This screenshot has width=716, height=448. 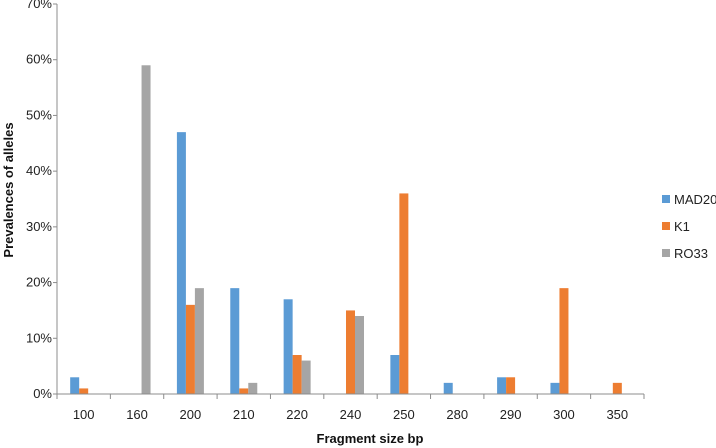 What do you see at coordinates (666, 226) in the screenshot?
I see `legend-swatch-k1` at bounding box center [666, 226].